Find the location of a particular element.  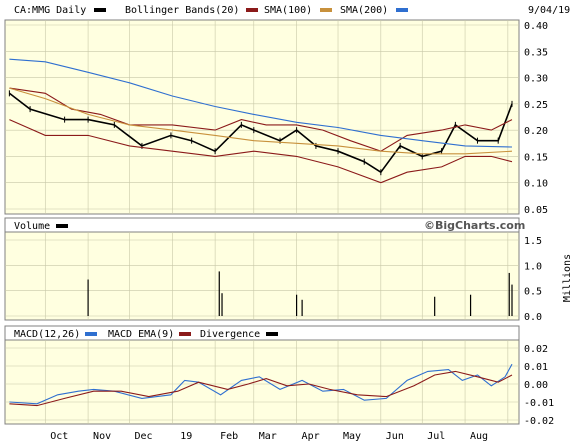

watermark: ©BigCharts.com is located at coordinates (474, 225).